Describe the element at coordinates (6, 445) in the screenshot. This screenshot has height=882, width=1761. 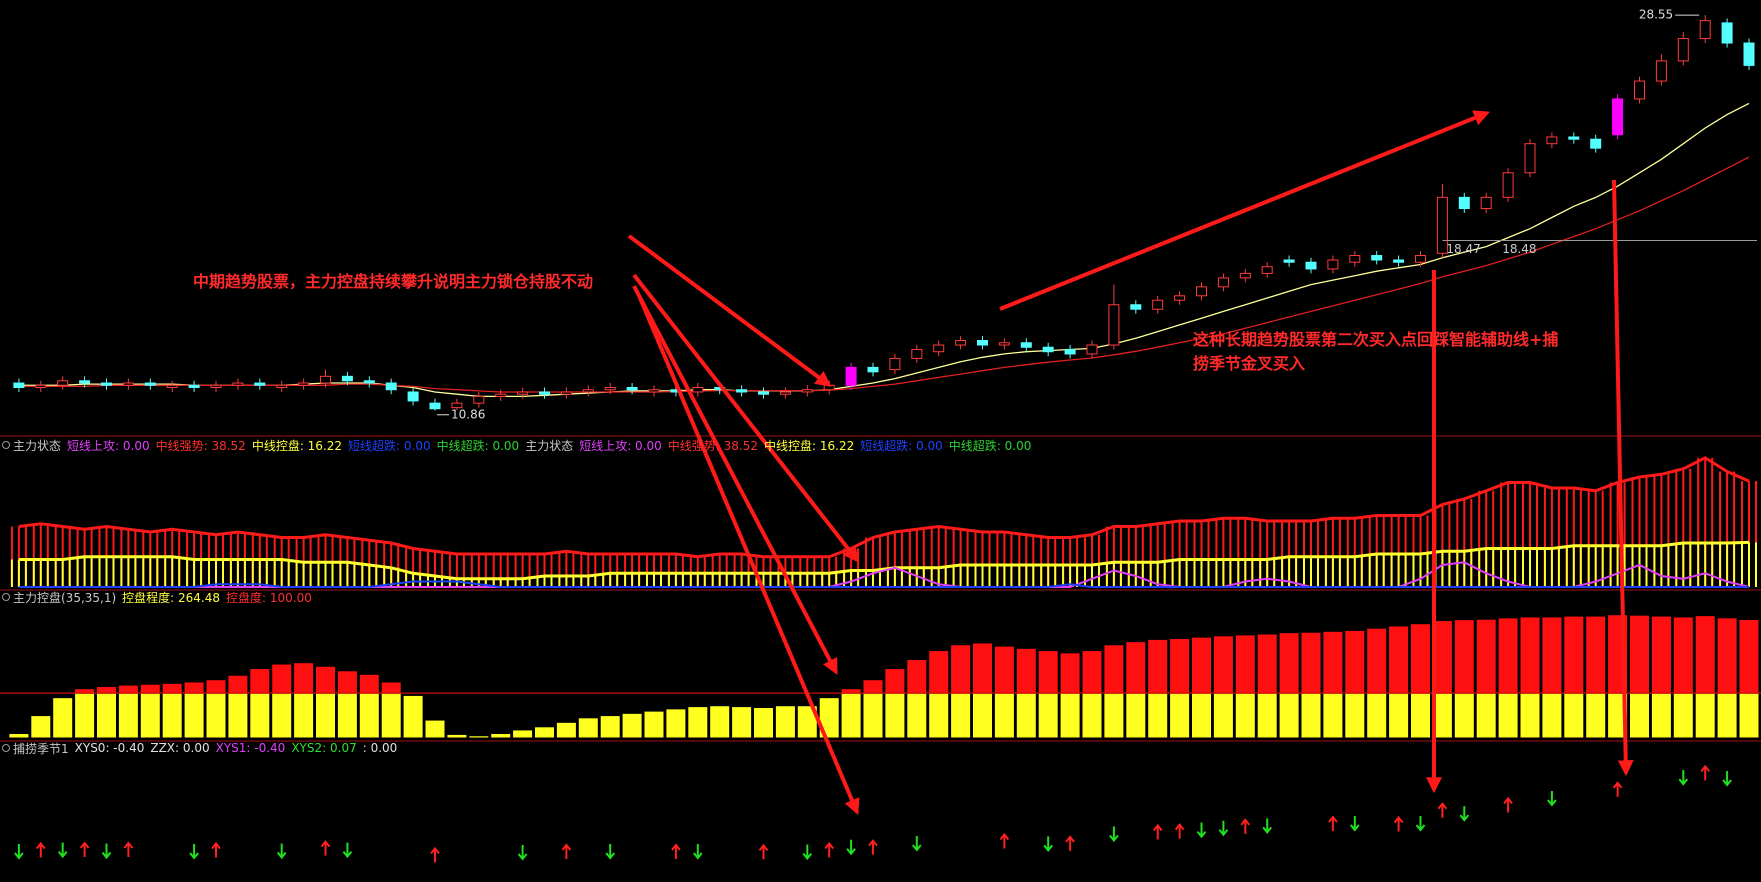
I see `header-icon` at that location.